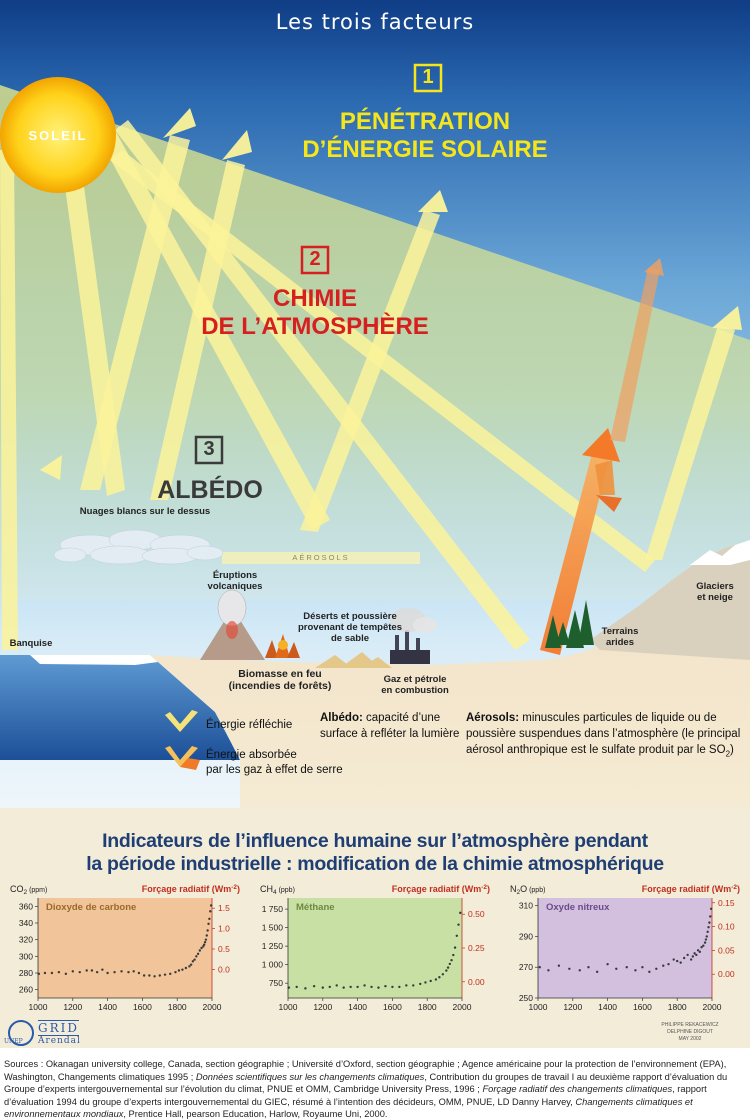 The height and width of the screenshot is (1120, 750). Describe the element at coordinates (315, 326) in the screenshot. I see `factor-2-line2: DE L’ATMOSPHÈRE` at that location.